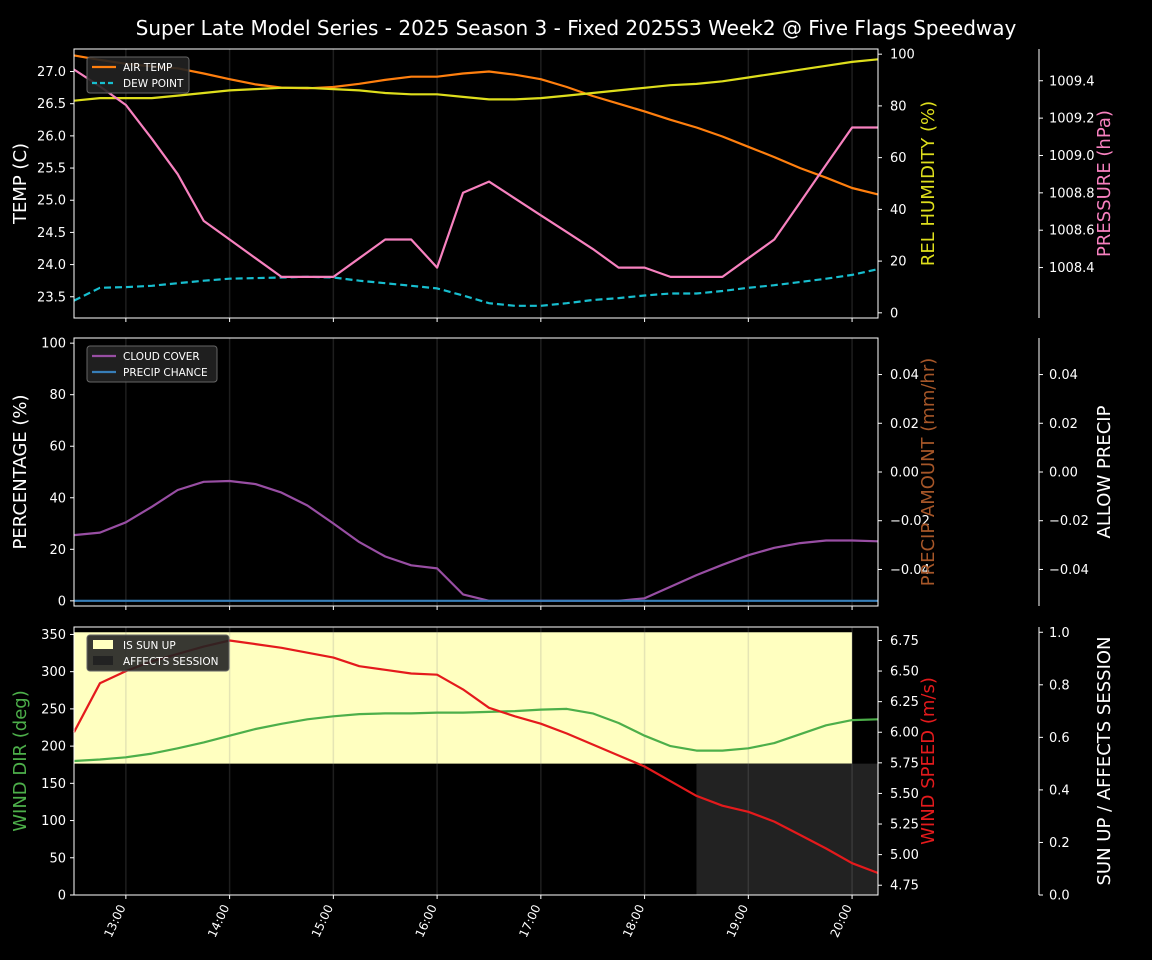 This screenshot has width=1152, height=960. Describe the element at coordinates (153, 84) in the screenshot. I see `legend-entry: DEW POINT` at that location.